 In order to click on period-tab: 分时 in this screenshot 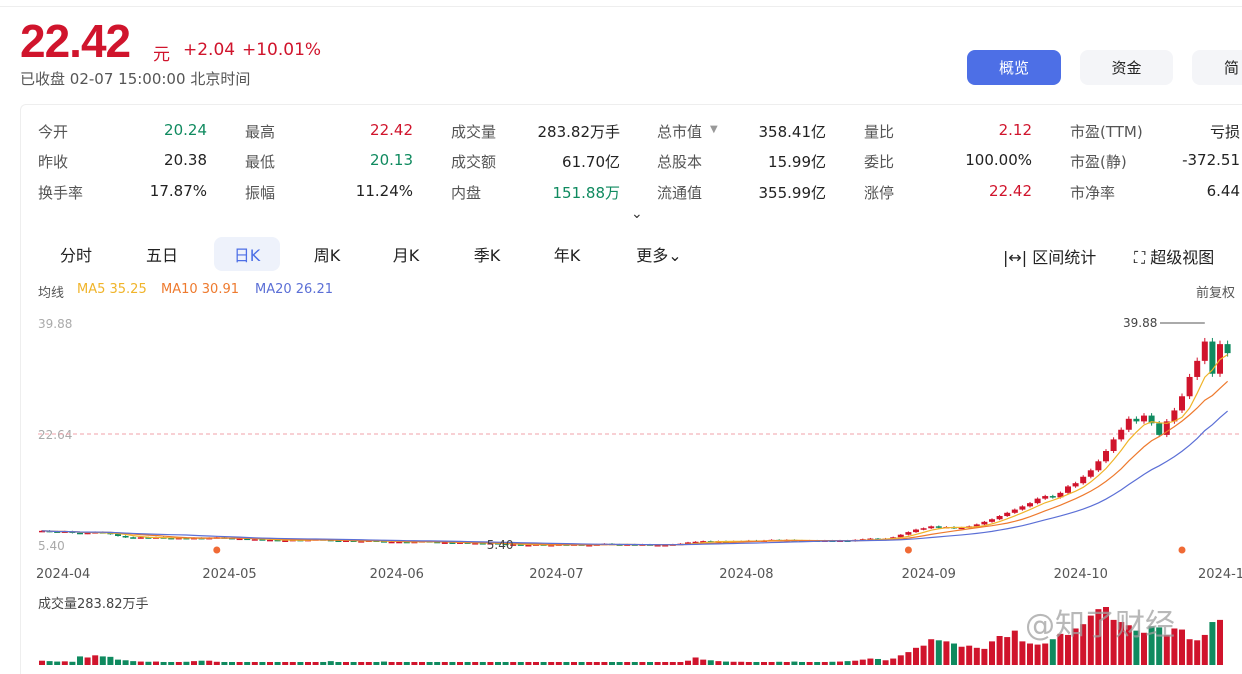, I will do `click(75, 255)`.